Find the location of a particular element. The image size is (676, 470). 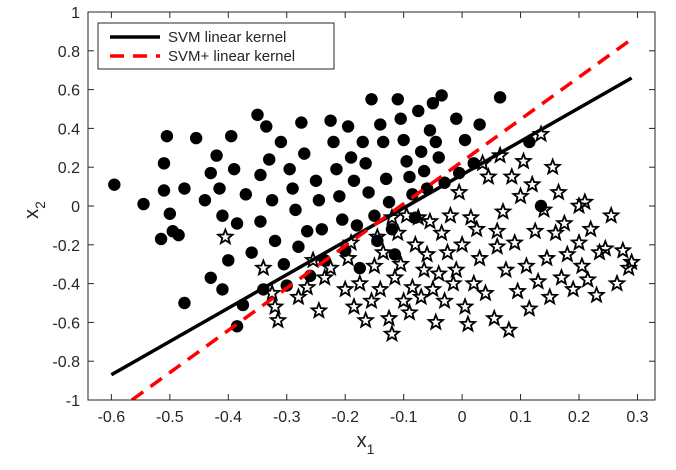

x-tick-label: -0.3 is located at coordinates (287, 417).